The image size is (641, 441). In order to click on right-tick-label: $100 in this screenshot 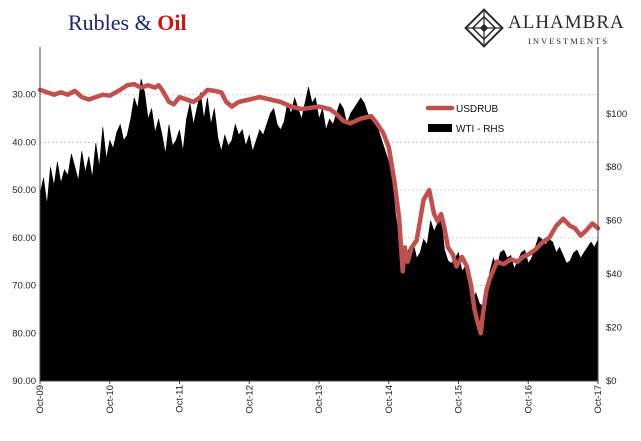, I will do `click(616, 114)`.